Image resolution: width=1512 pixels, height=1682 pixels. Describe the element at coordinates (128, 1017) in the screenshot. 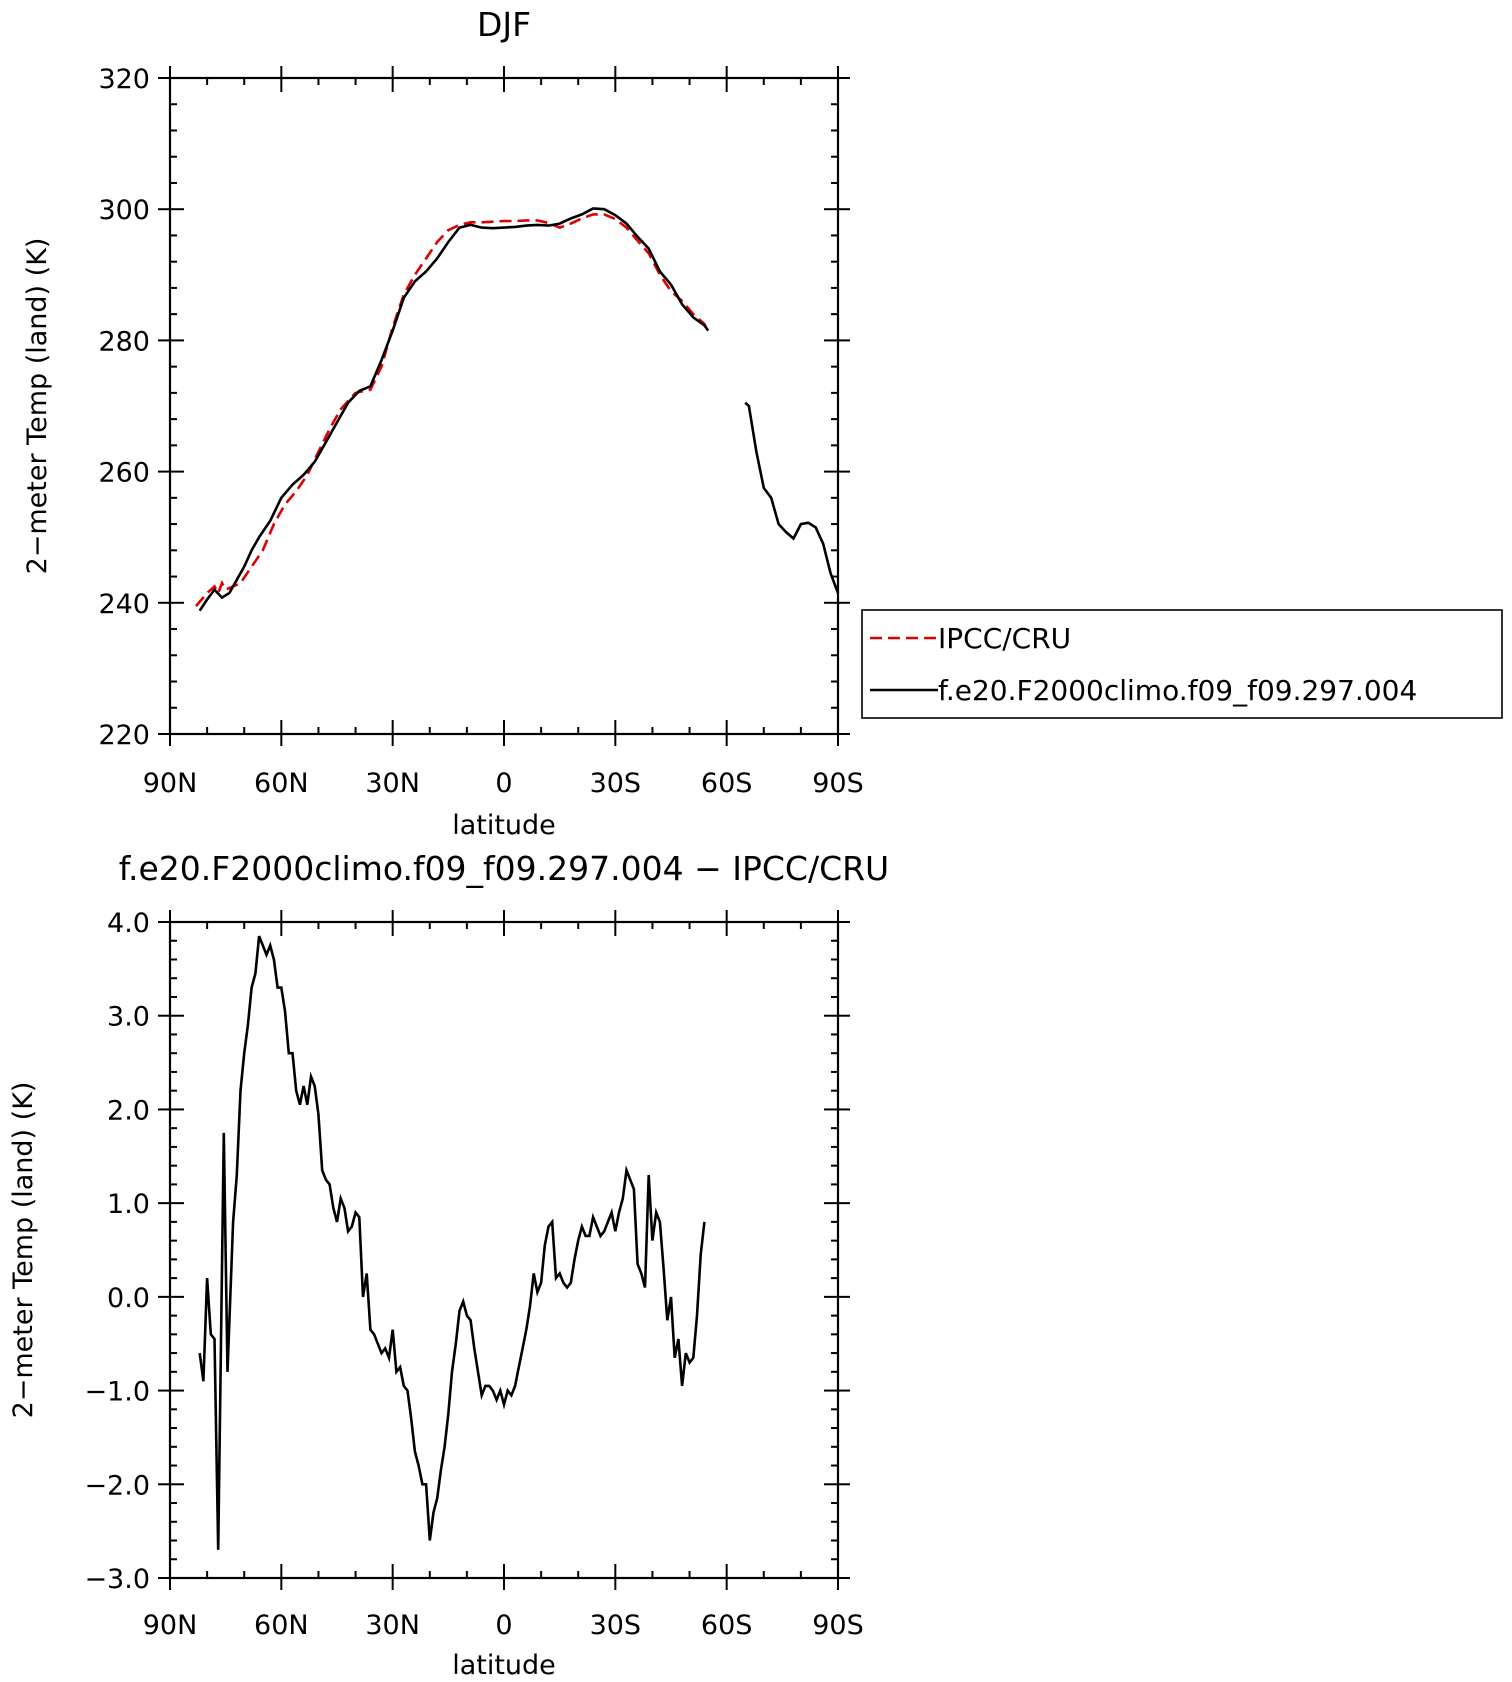

I see `y-tick-label: 3.0` at that location.